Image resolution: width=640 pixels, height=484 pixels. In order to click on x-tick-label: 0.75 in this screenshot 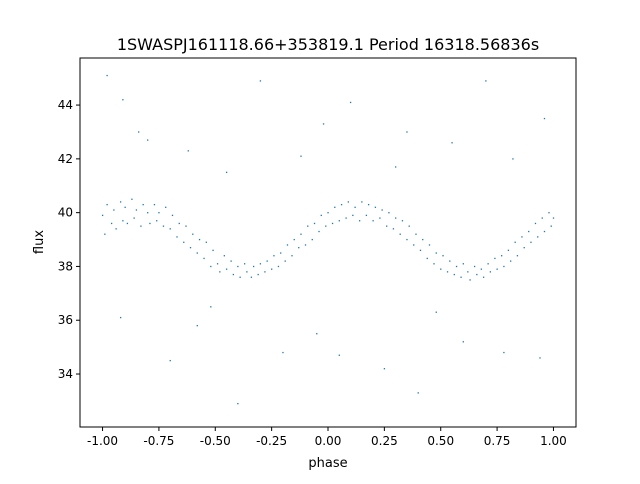, I will do `click(497, 441)`.